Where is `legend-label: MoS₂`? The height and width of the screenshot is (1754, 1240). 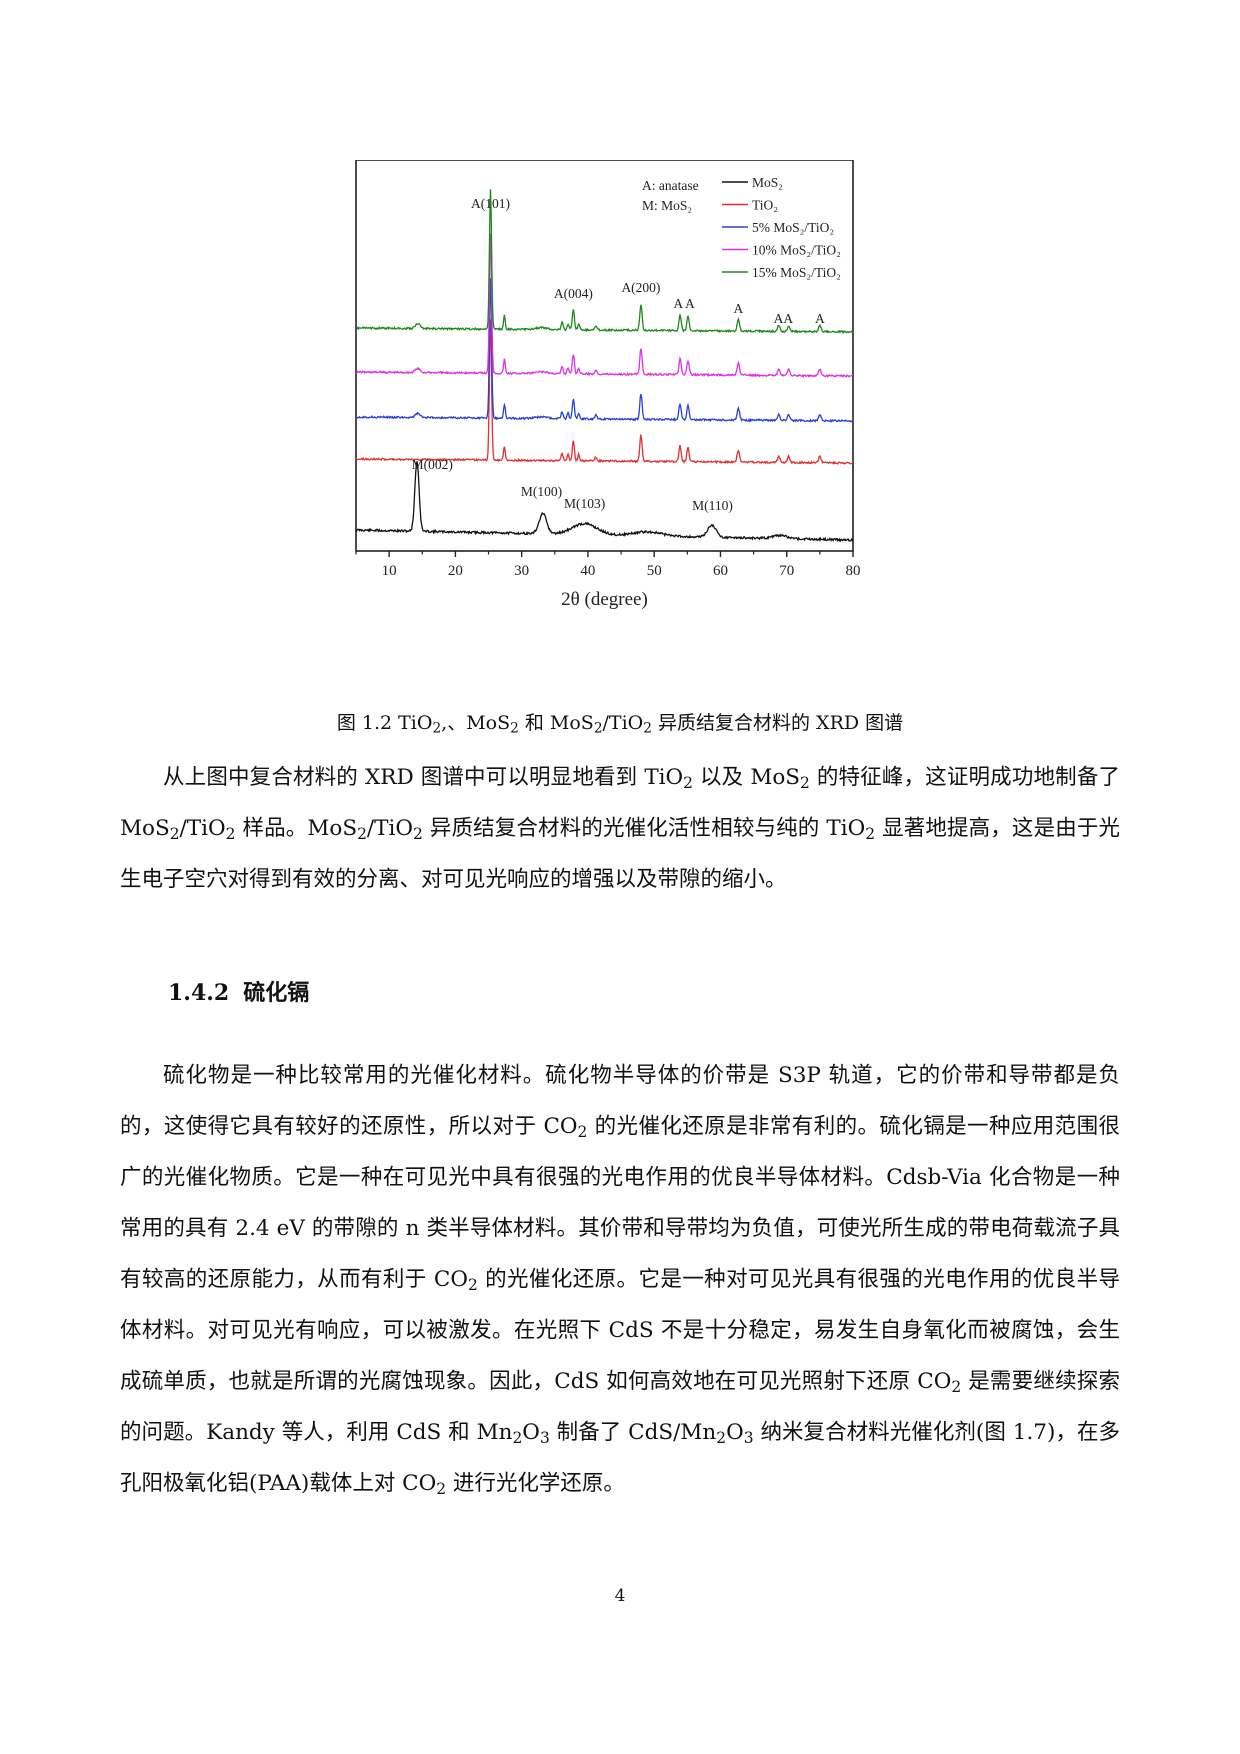
legend-label: MoS₂ is located at coordinates (767, 182).